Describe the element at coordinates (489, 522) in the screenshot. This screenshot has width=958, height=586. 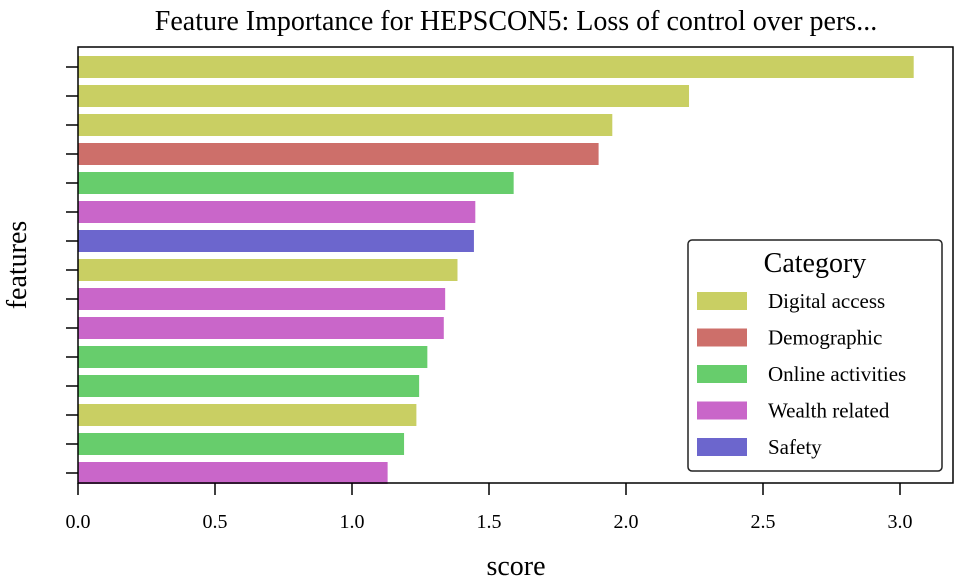
I see `x-tick-label: 1.5` at that location.